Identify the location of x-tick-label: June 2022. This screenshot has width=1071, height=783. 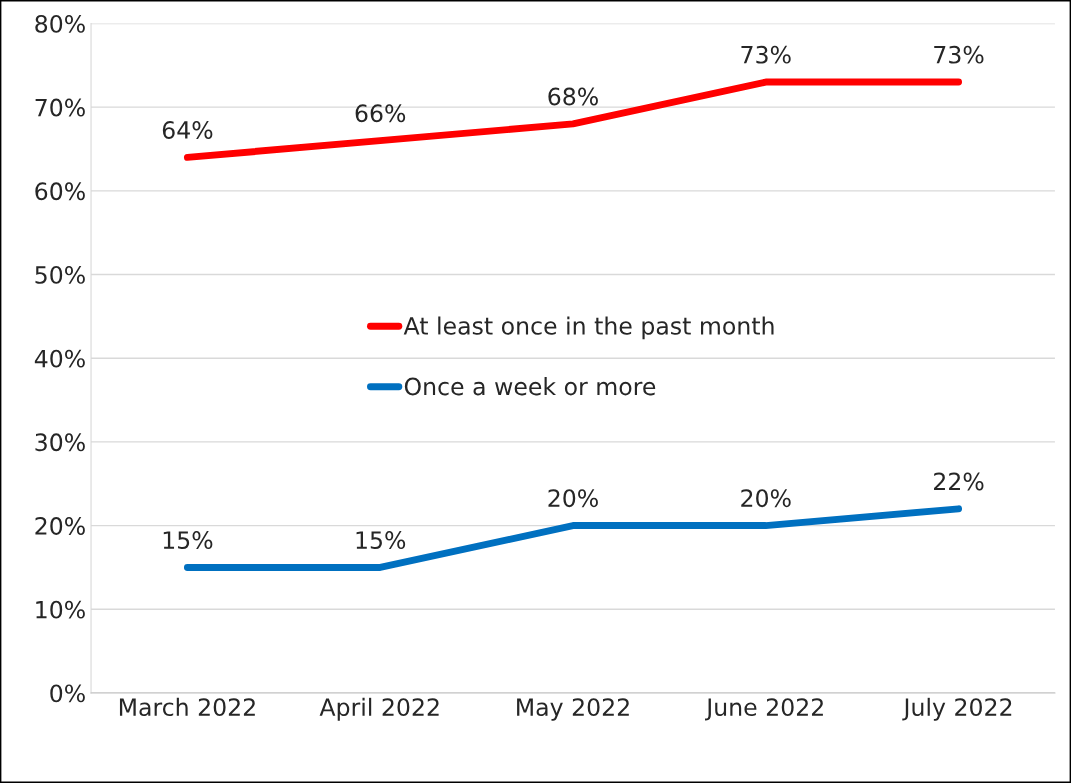
(764, 709).